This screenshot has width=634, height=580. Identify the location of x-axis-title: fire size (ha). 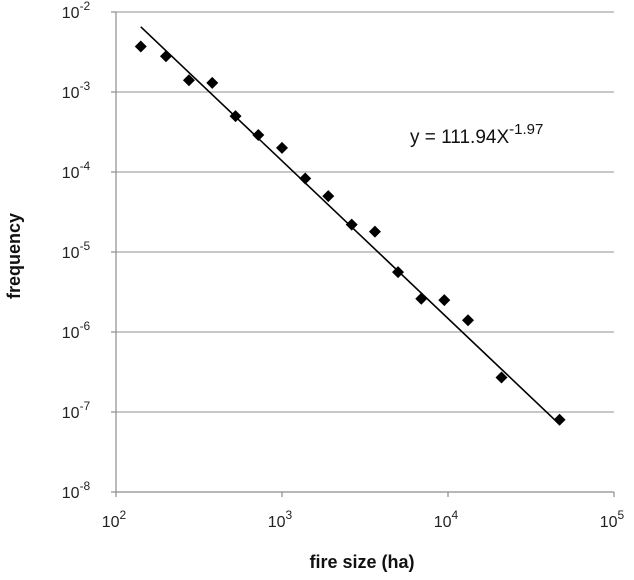
(361, 562).